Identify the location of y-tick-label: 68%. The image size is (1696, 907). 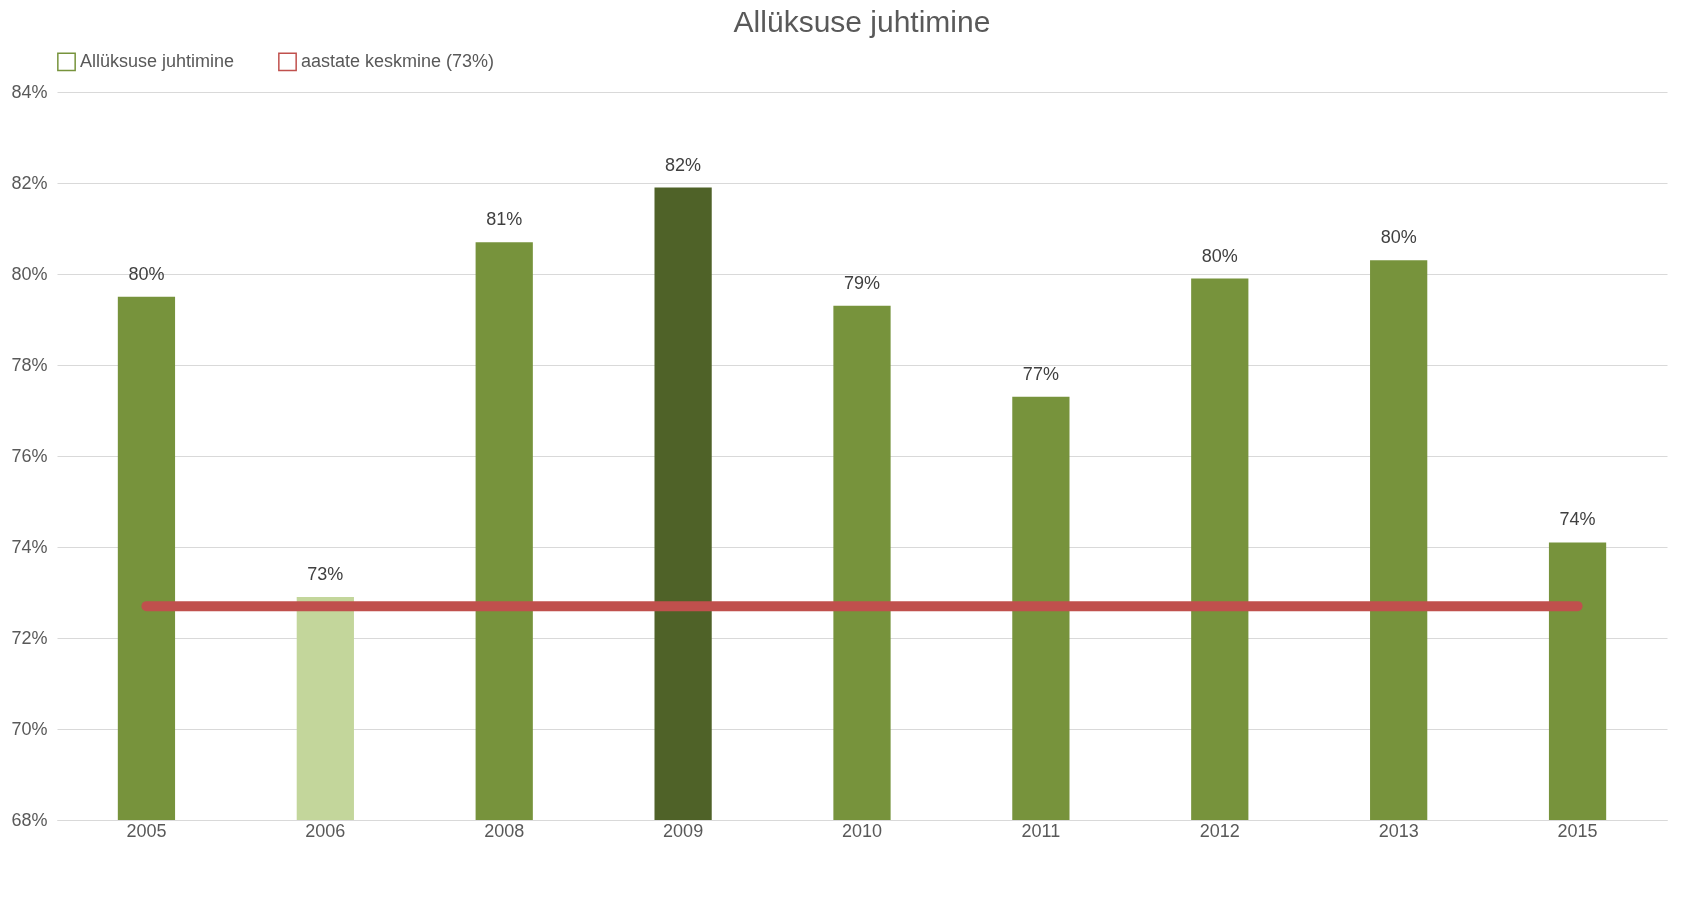
(29, 819).